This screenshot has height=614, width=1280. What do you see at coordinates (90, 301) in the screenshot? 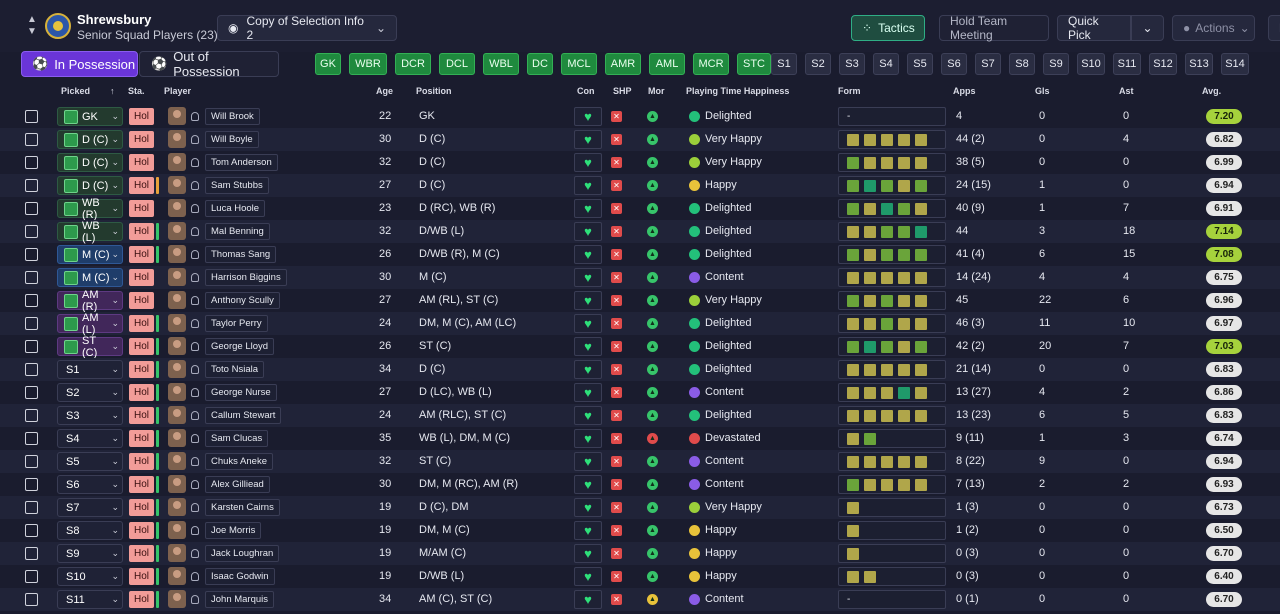
I see `picked-position-select: AM (R) ⌄` at bounding box center [90, 301].